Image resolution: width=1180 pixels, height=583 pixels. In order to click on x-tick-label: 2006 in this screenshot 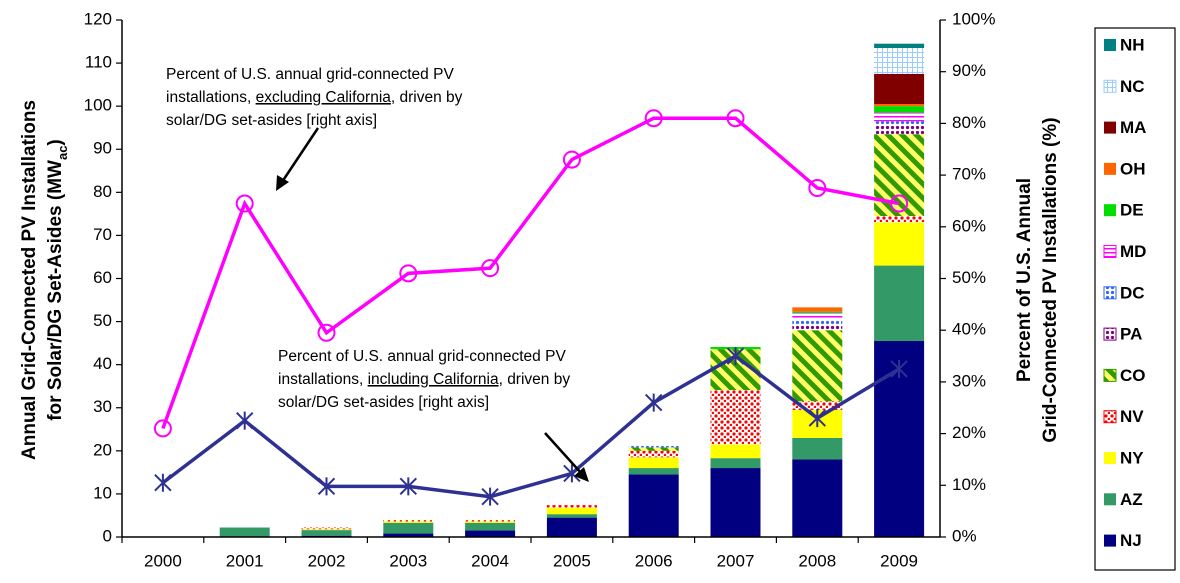, I will do `click(654, 560)`.